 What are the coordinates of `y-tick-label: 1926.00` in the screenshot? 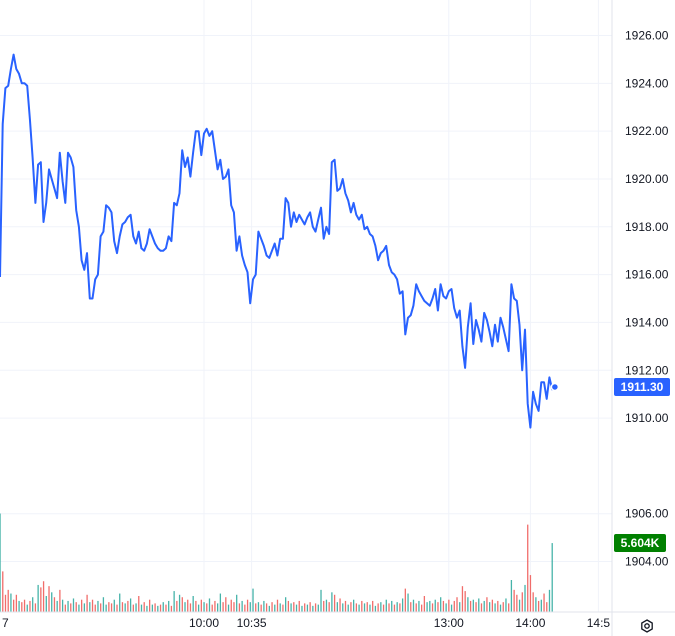 It's located at (647, 36).